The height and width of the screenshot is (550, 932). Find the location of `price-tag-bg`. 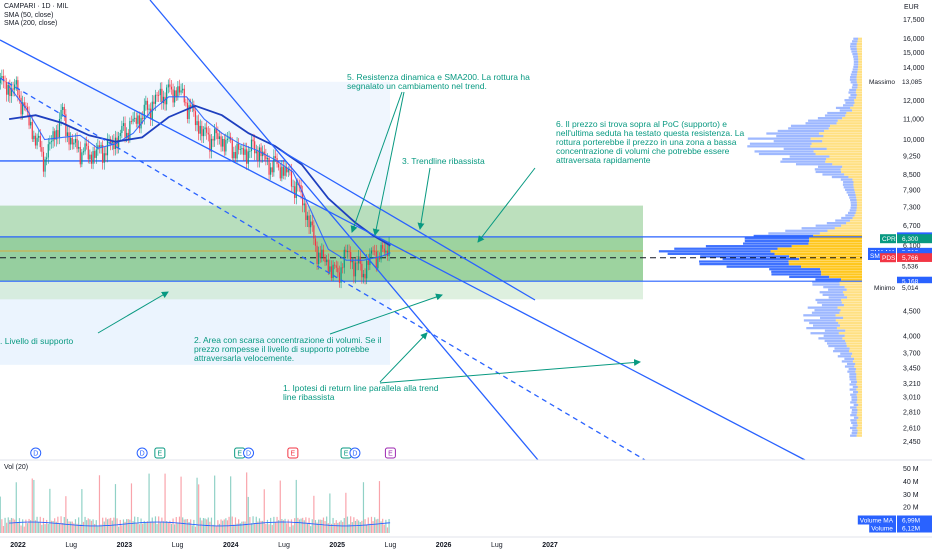

price-tag-bg is located at coordinates (914, 82).